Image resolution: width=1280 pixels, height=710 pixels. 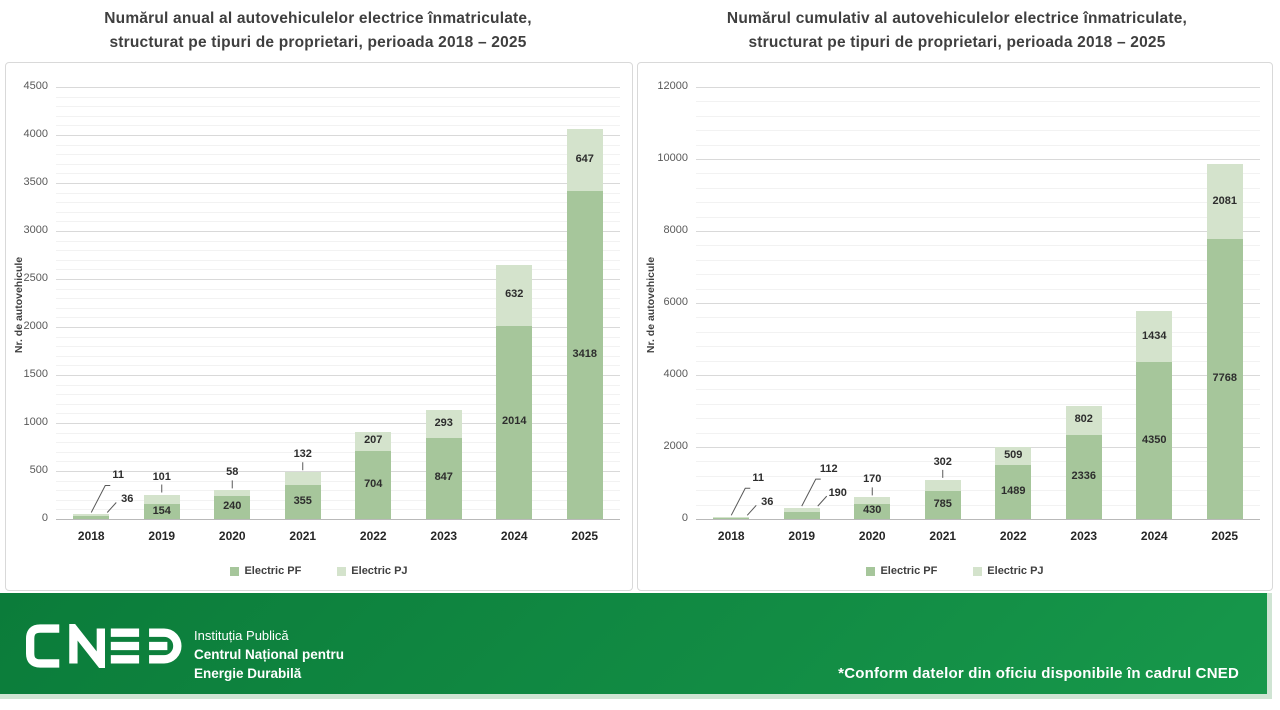 I want to click on y-tick-label: 500, so click(x=38, y=470).